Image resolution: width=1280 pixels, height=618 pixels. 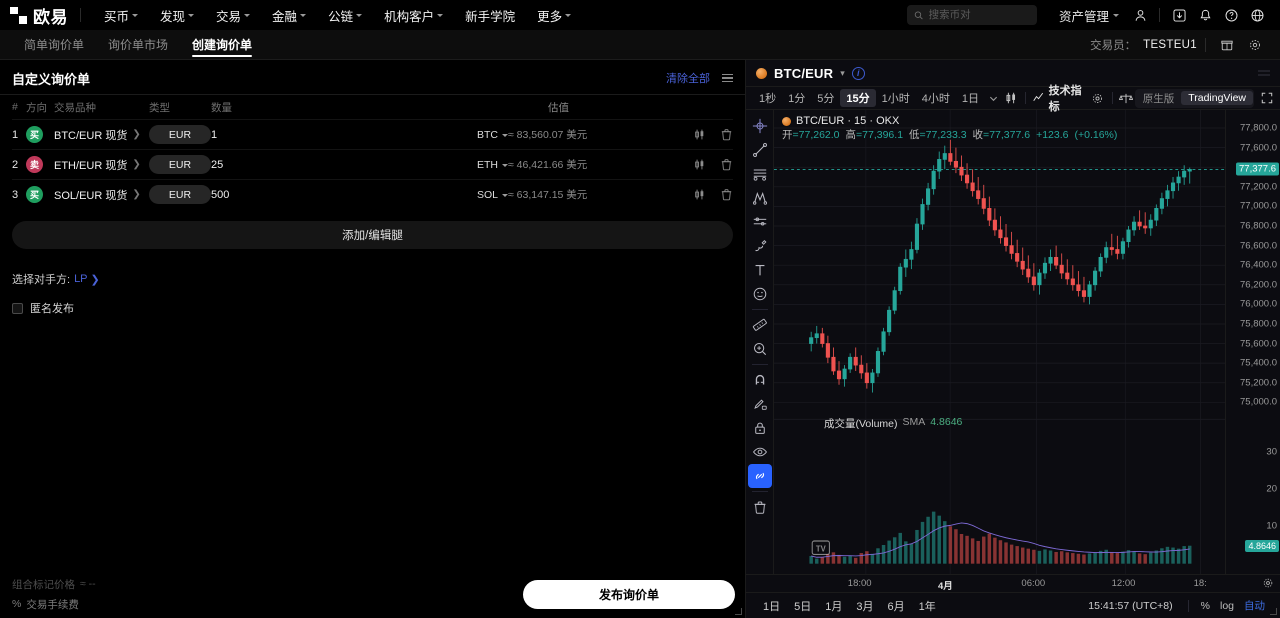 What do you see at coordinates (760, 222) in the screenshot?
I see `pitchfork-icon` at bounding box center [760, 222].